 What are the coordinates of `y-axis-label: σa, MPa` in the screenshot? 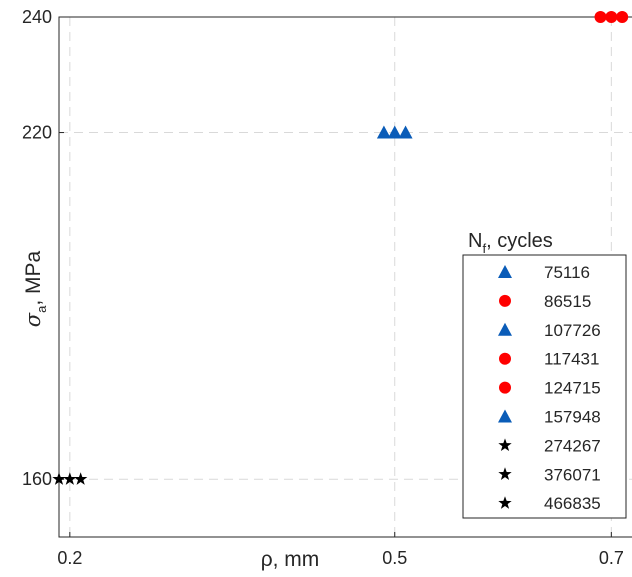 It's located at (35, 288).